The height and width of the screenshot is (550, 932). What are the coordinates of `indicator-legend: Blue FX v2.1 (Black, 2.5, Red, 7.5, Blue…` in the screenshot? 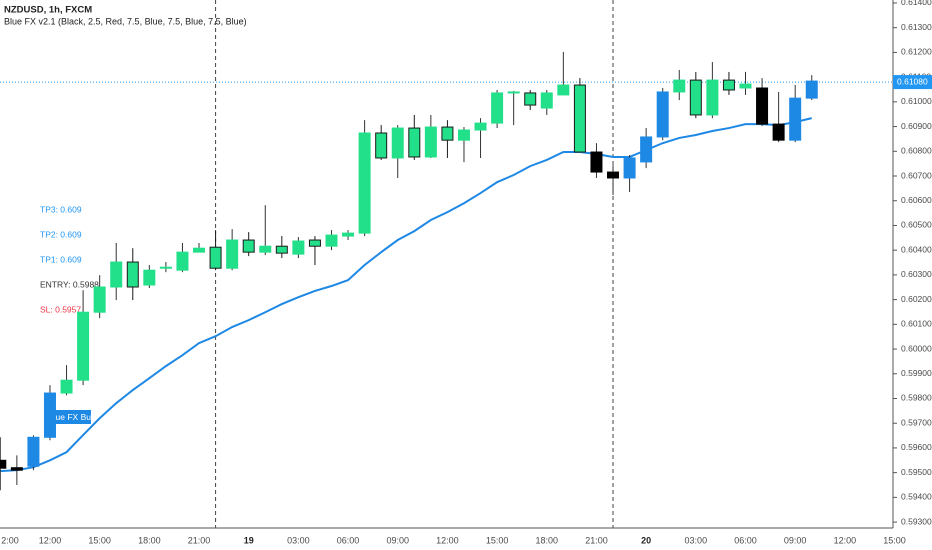 It's located at (125, 21).